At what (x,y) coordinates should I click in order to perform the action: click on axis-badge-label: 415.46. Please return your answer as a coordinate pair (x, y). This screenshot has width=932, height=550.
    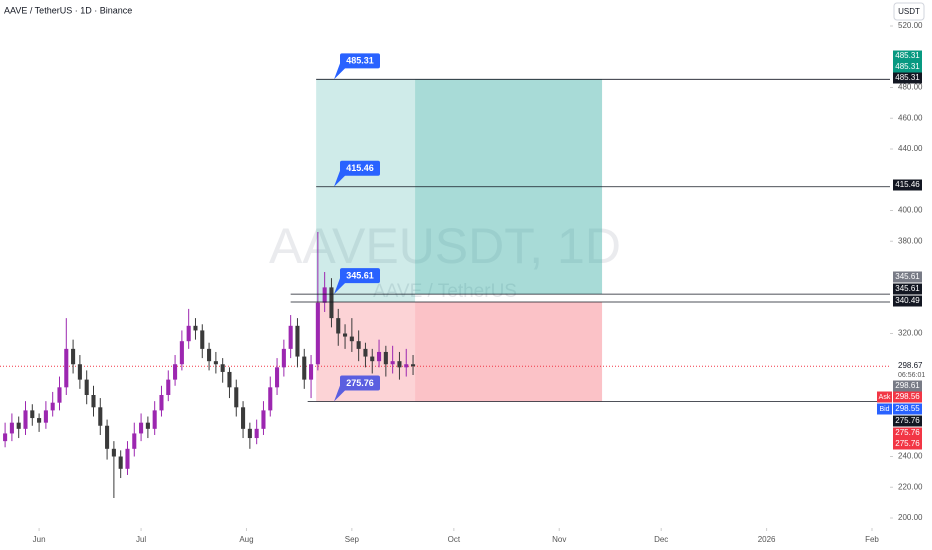
    Looking at the image, I should click on (907, 184).